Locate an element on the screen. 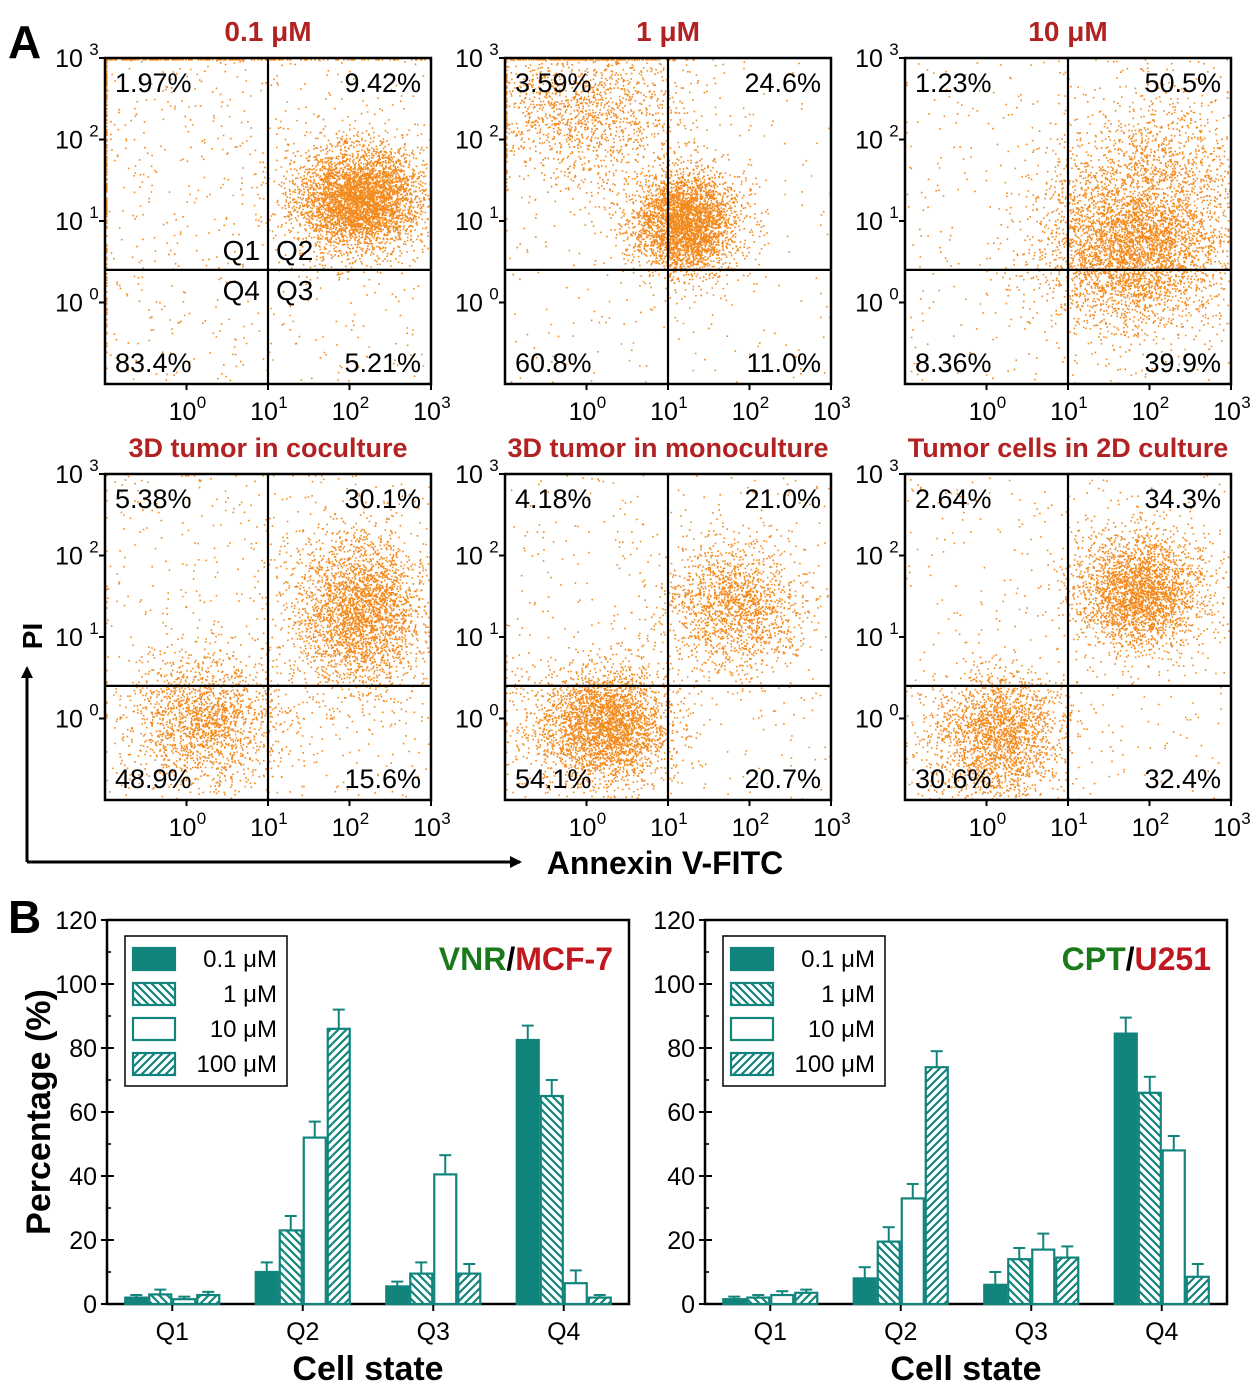  quadrant-q3-percent: 39.9% is located at coordinates (1182, 363).